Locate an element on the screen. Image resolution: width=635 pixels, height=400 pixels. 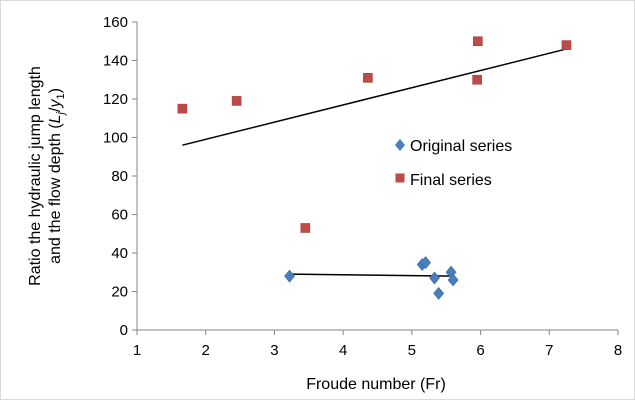
x-tick-label: 6 is located at coordinates (480, 350).